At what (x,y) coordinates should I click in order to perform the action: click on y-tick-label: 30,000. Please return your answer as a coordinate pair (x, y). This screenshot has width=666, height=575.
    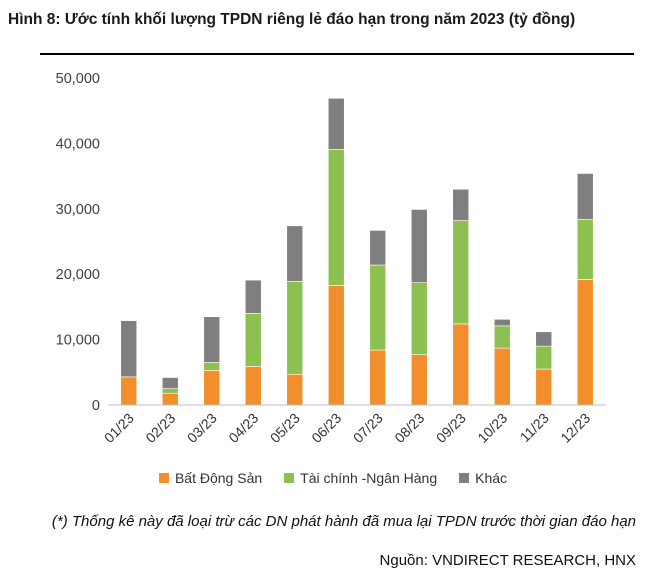
    Looking at the image, I should click on (78, 210).